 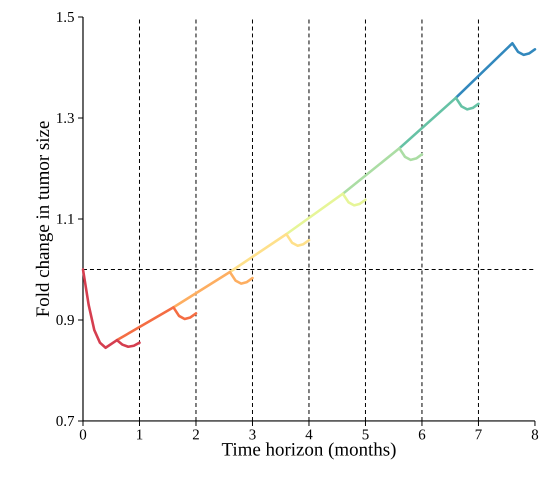 I want to click on x-axis-title: Time horizon (months), so click(x=309, y=451).